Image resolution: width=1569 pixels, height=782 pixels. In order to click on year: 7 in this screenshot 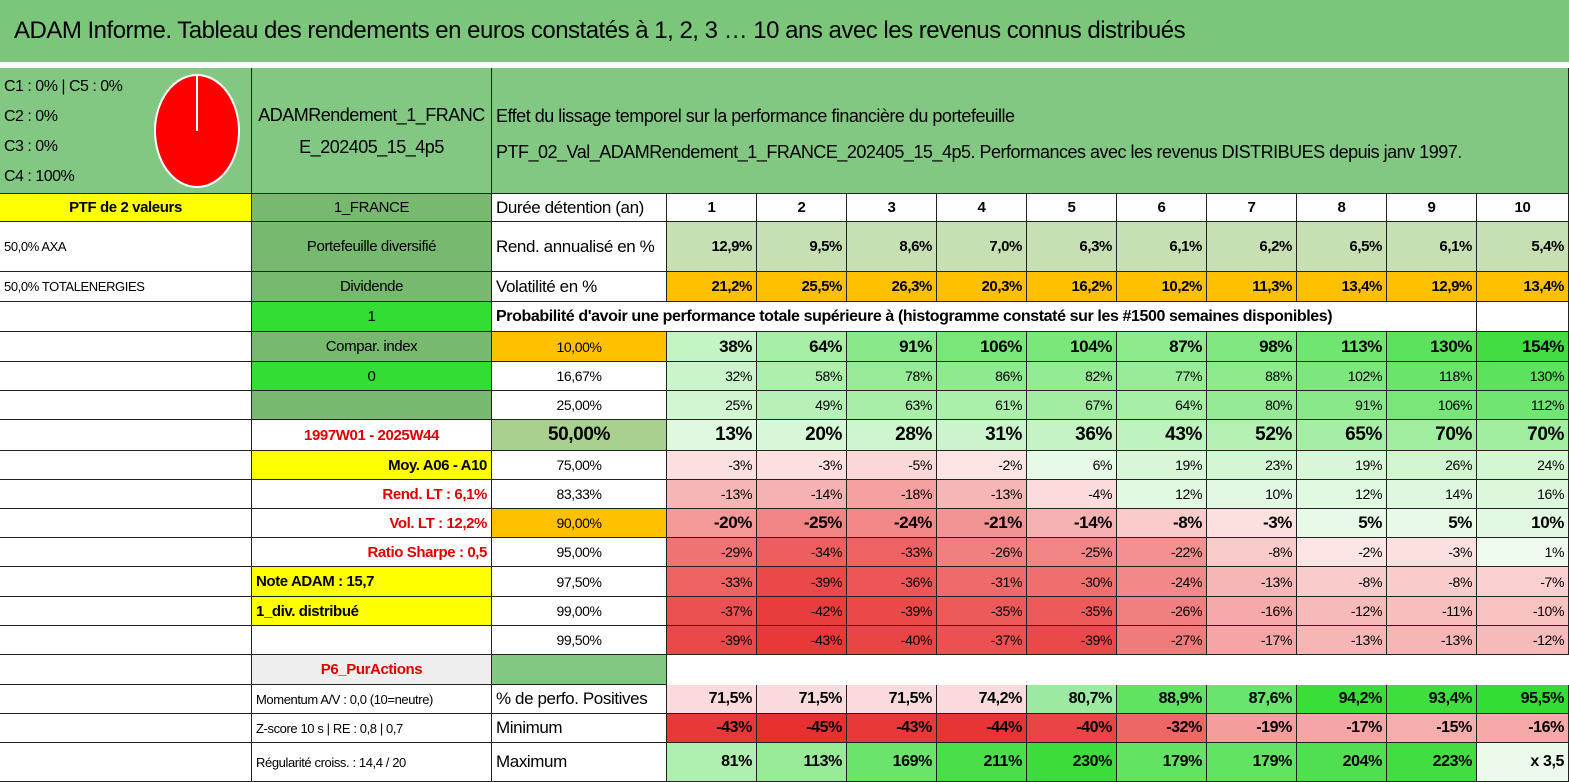, I will do `click(1252, 208)`.